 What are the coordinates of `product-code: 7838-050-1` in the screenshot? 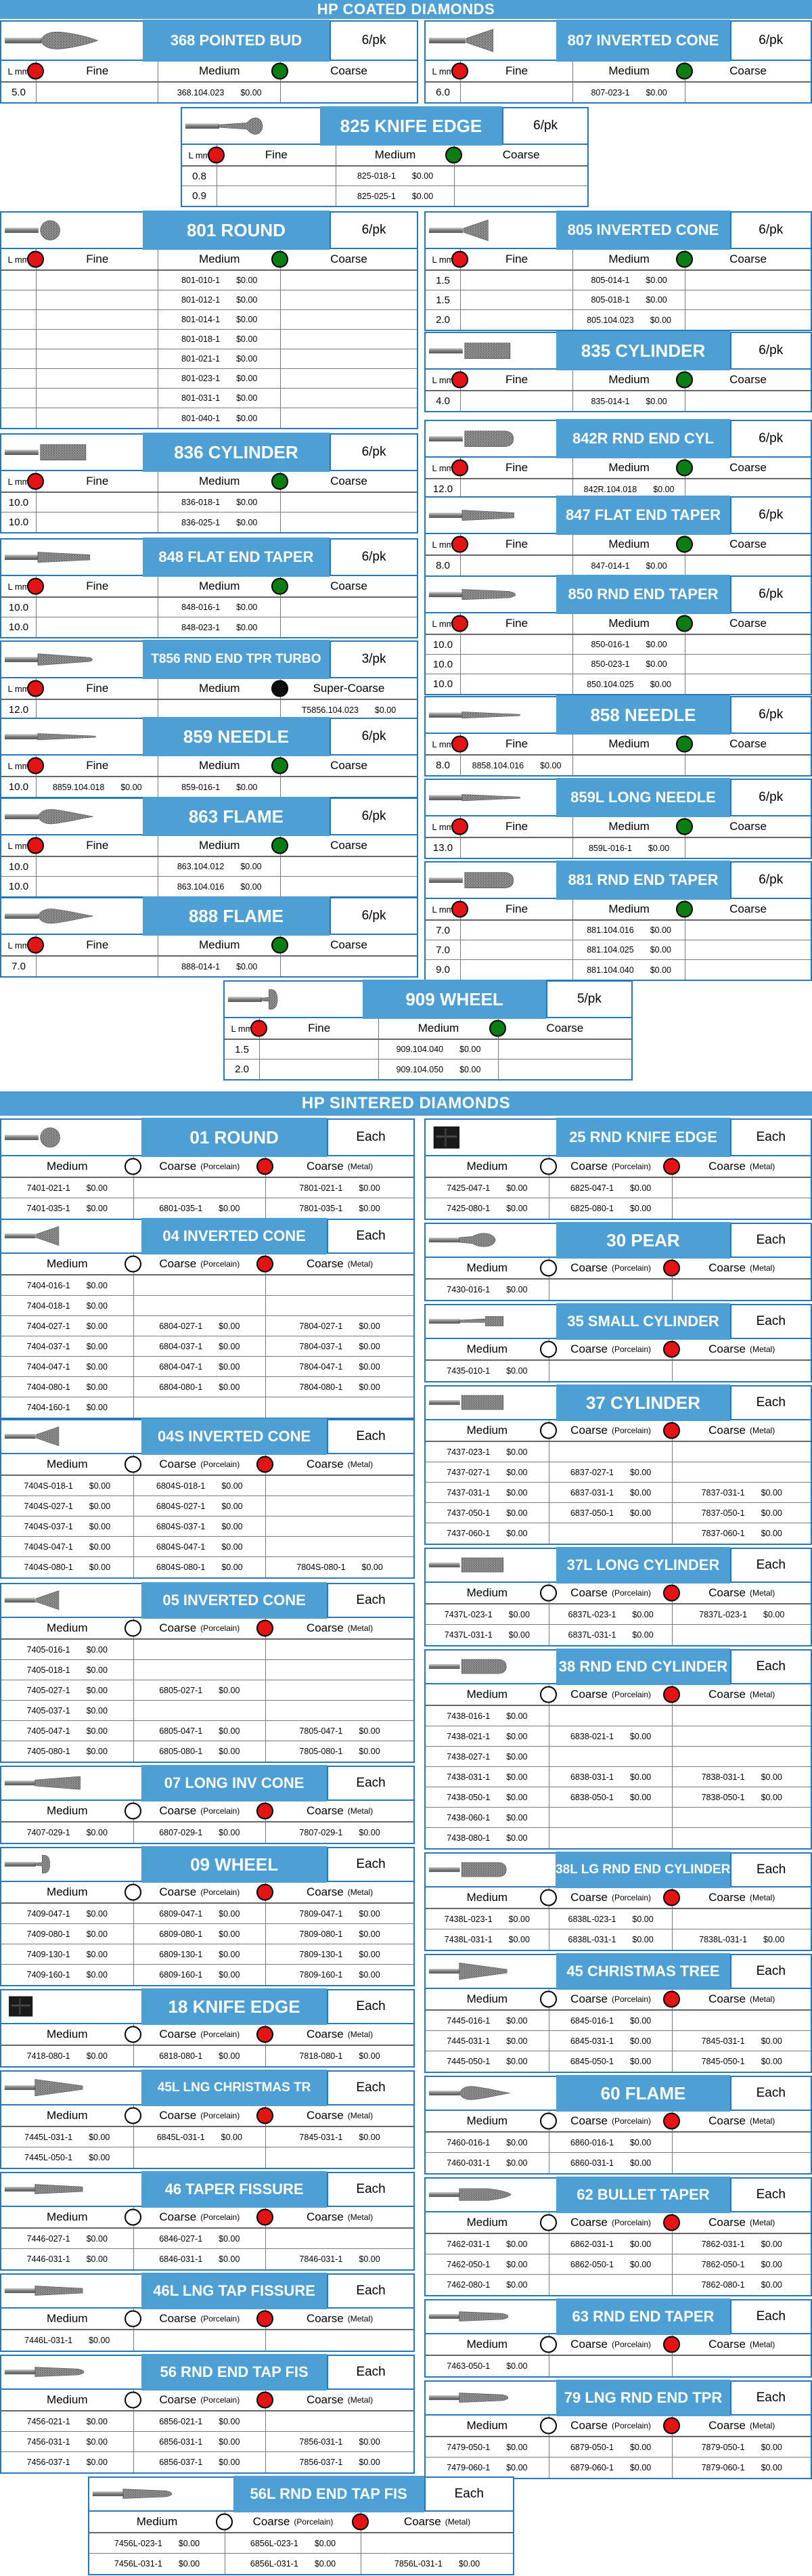 It's located at (723, 1797).